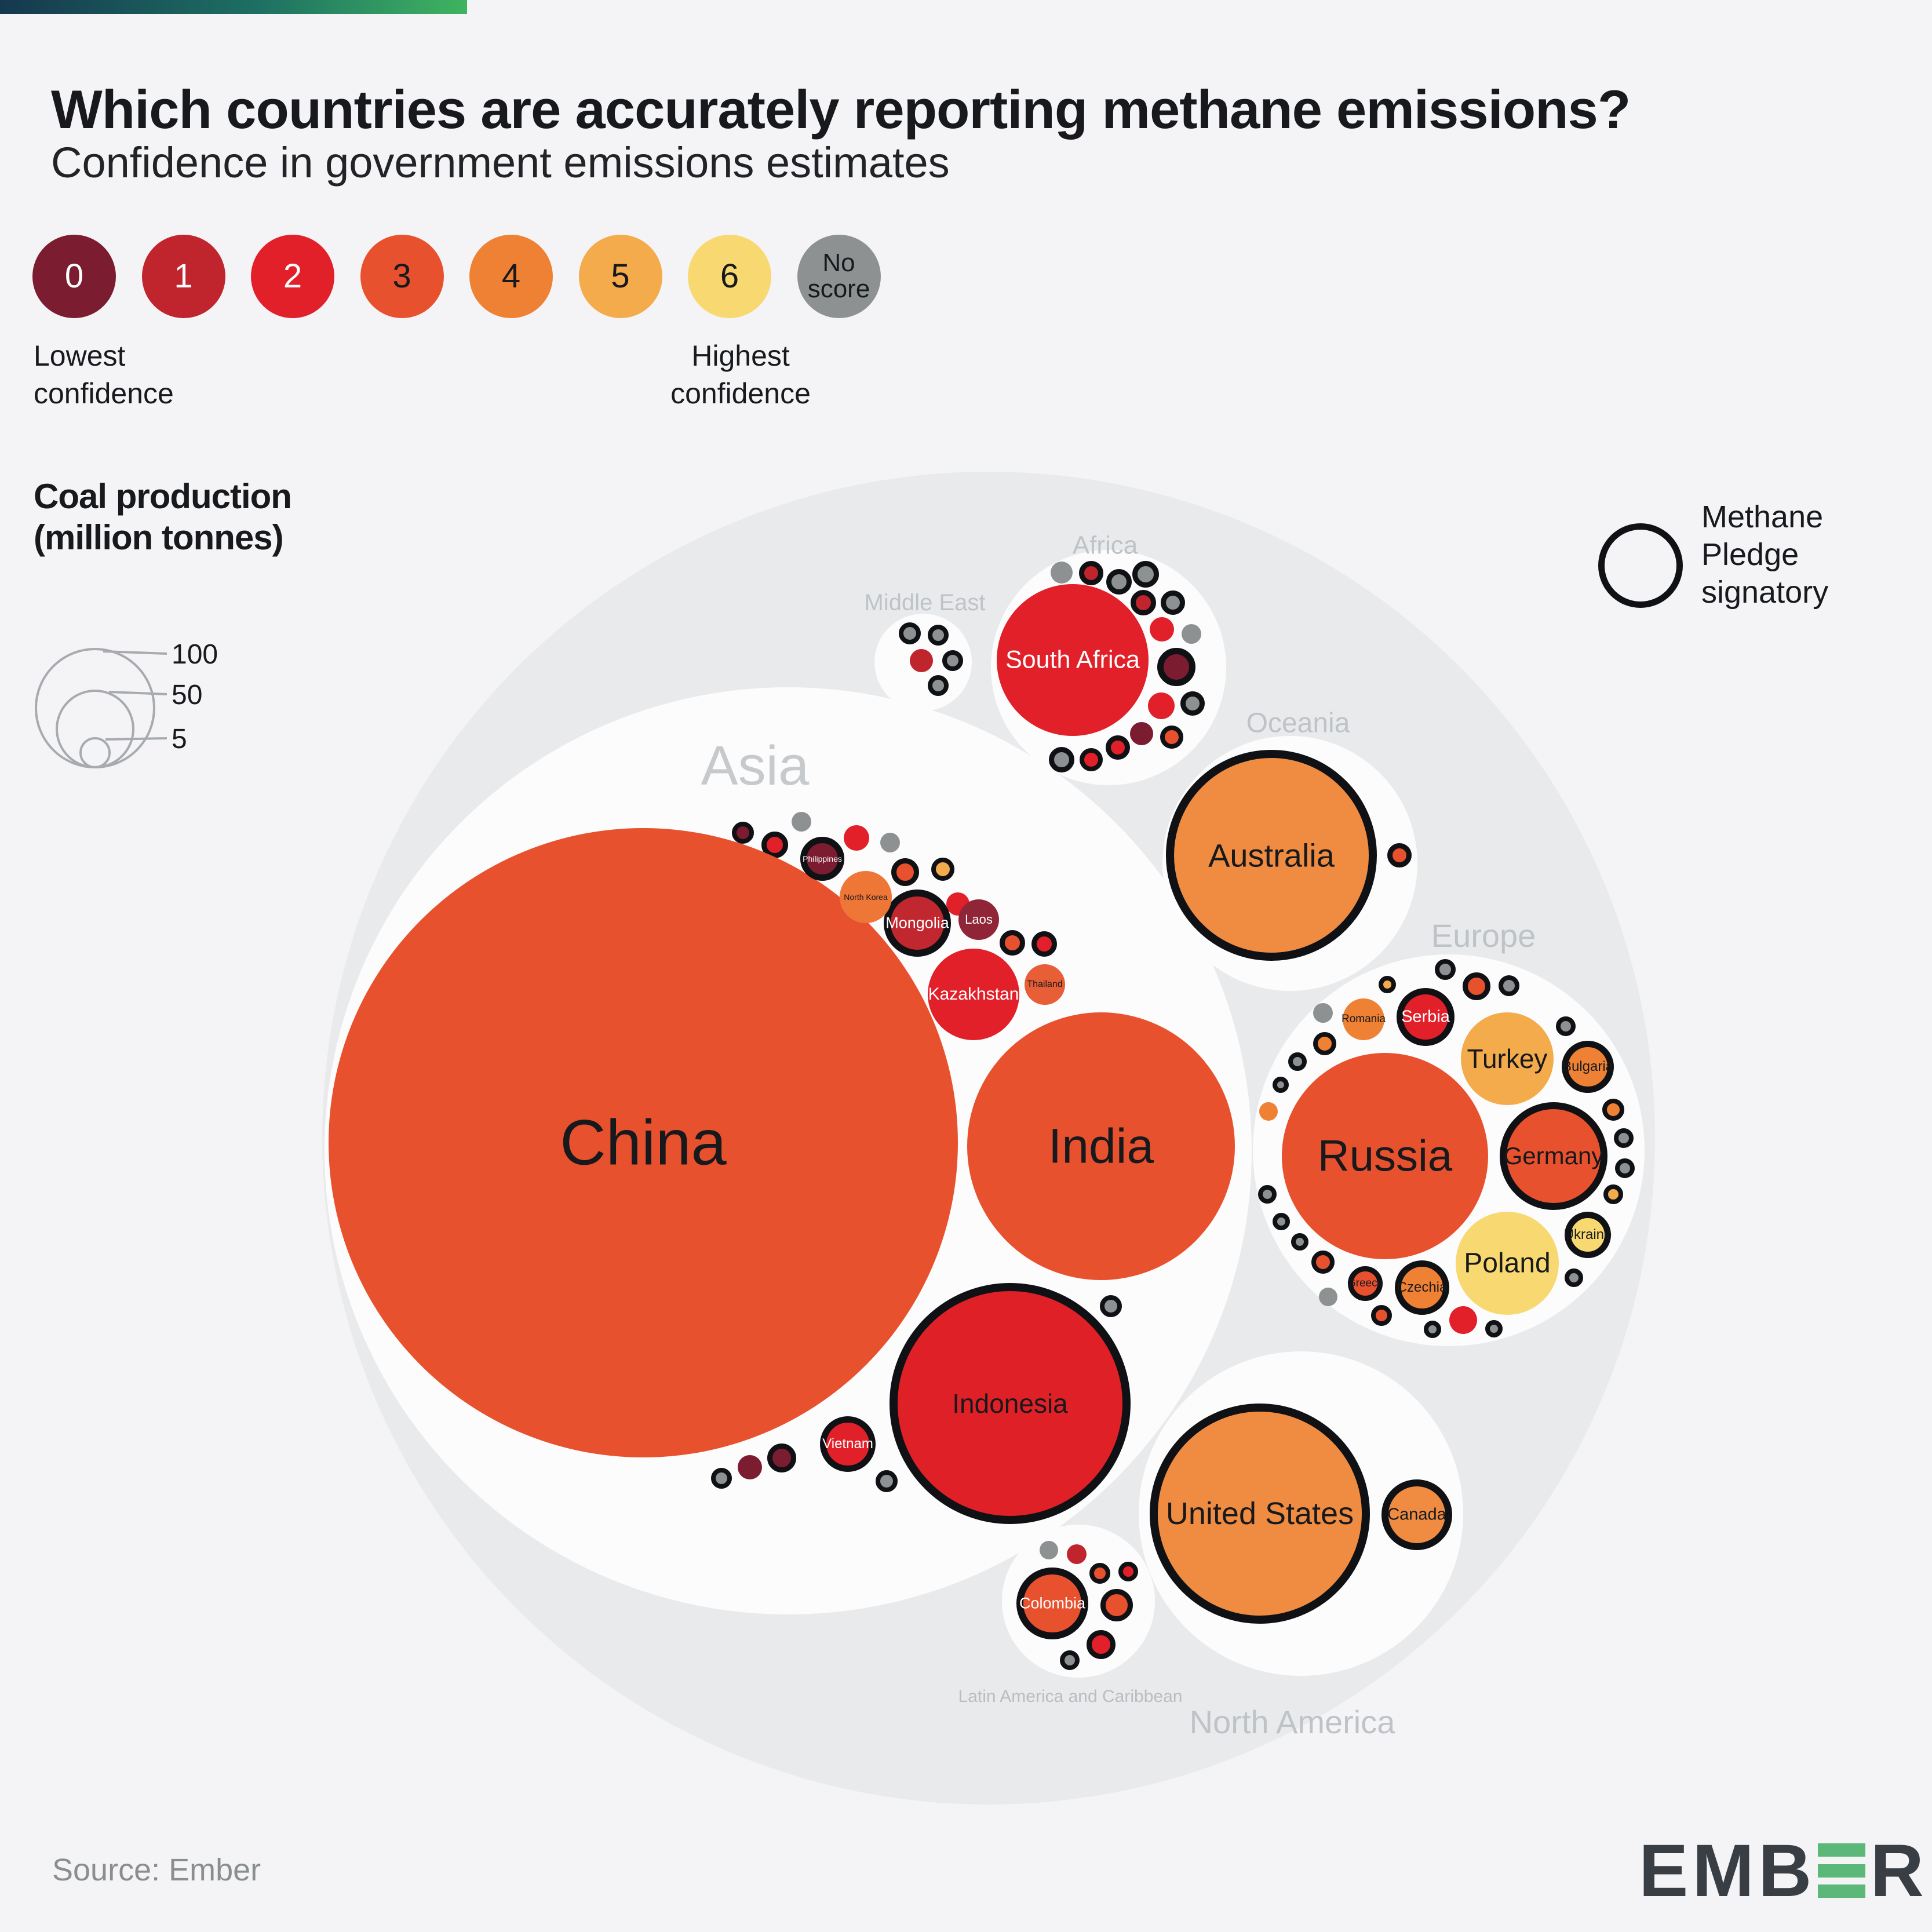 This screenshot has height=1932, width=1932. I want to click on logo-green-e-icon, so click(1842, 1870).